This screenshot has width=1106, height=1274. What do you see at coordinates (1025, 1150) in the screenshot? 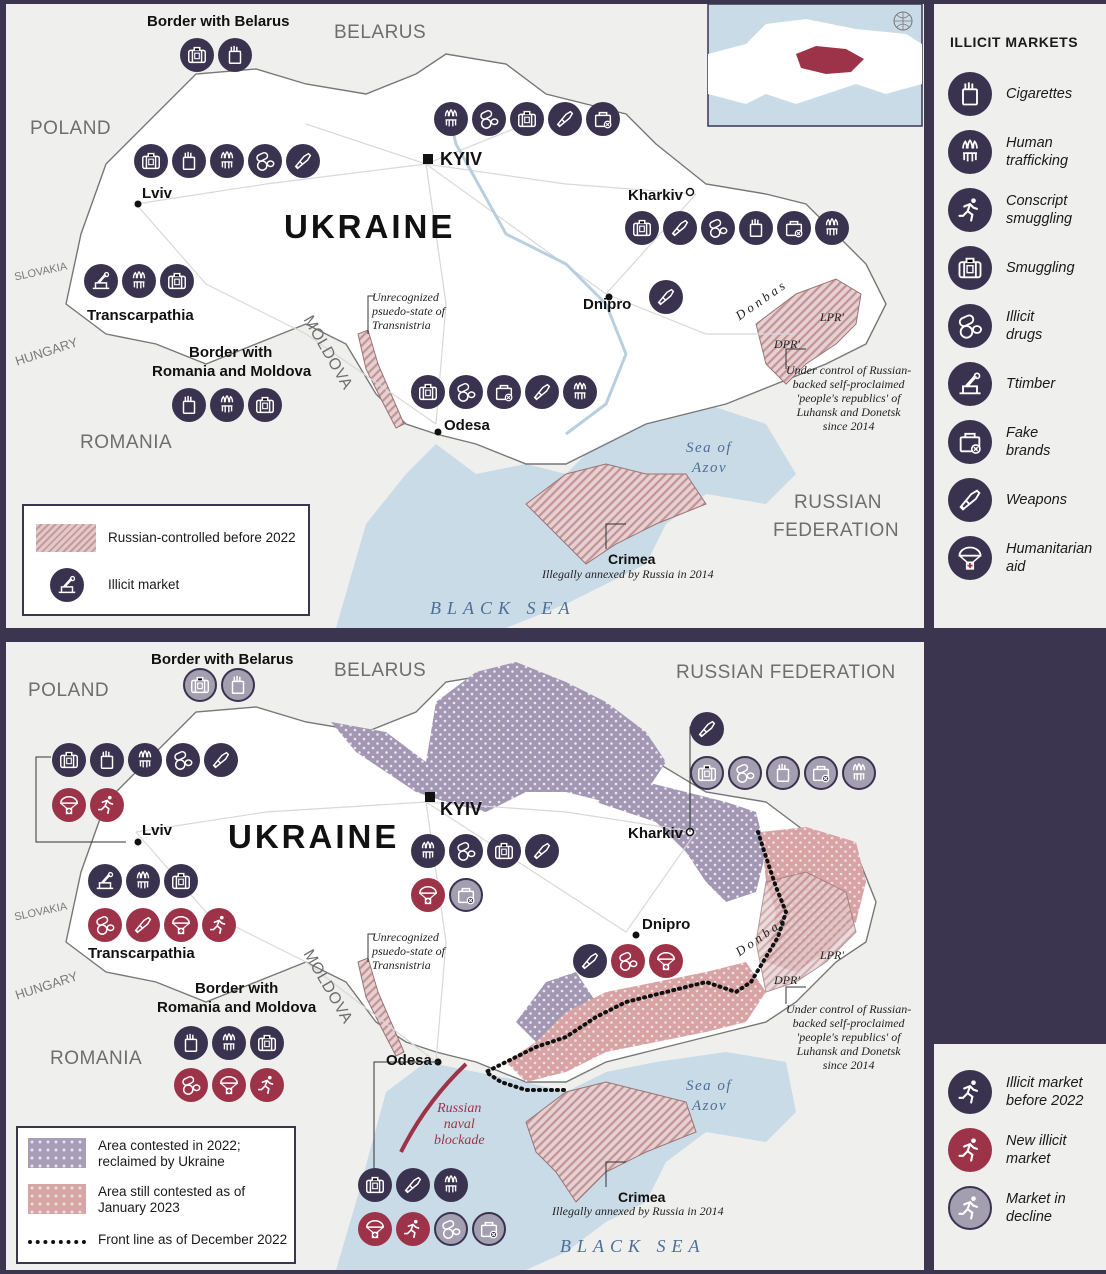
I see `status-legend-item: New illicit market` at bounding box center [1025, 1150].